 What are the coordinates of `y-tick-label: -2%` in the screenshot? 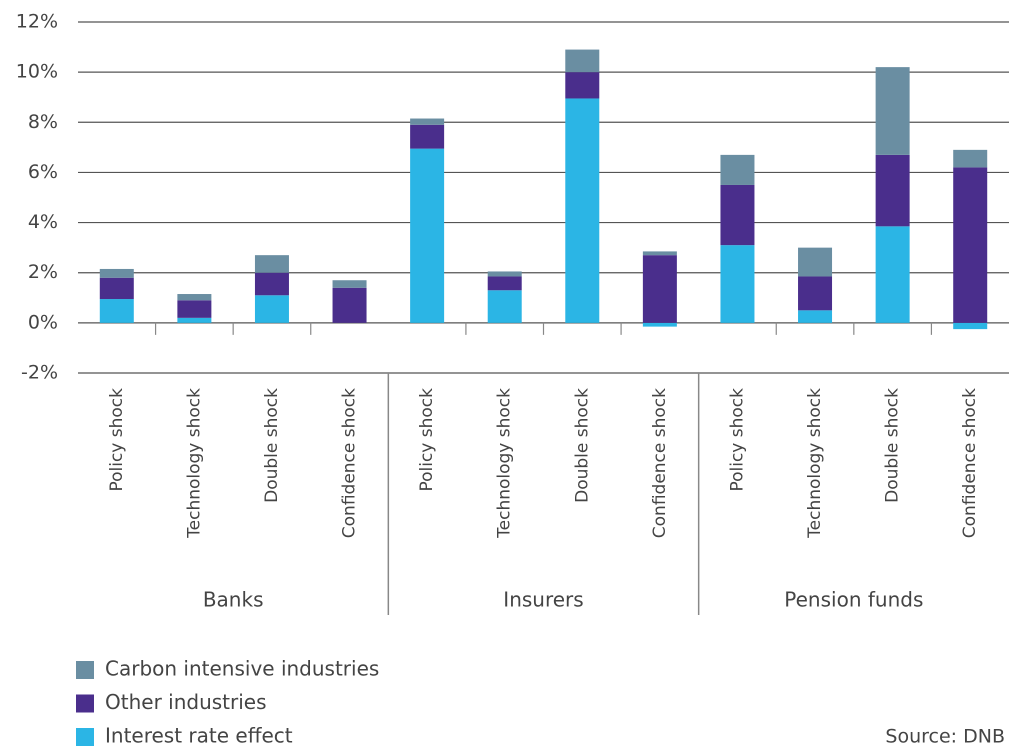 It's located at (39, 373).